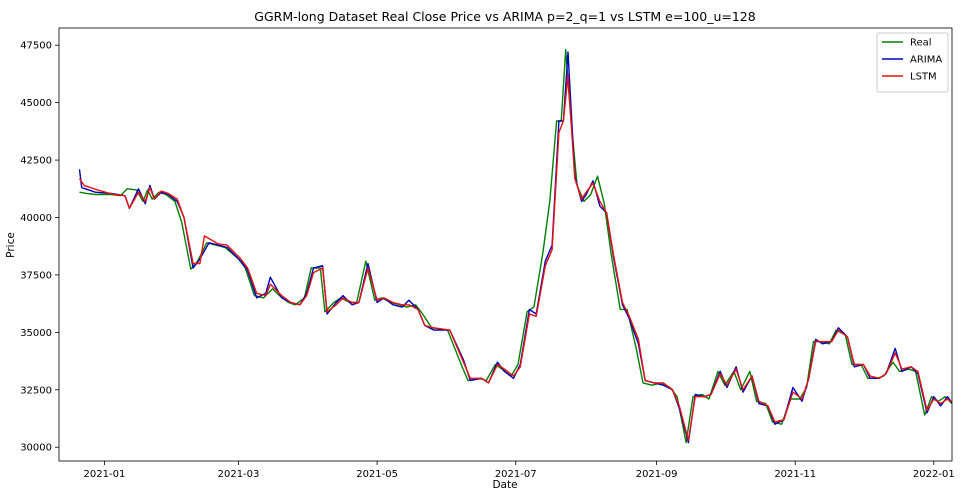  Describe the element at coordinates (377, 474) in the screenshot. I see `x-tick-label: 2021-05` at that location.